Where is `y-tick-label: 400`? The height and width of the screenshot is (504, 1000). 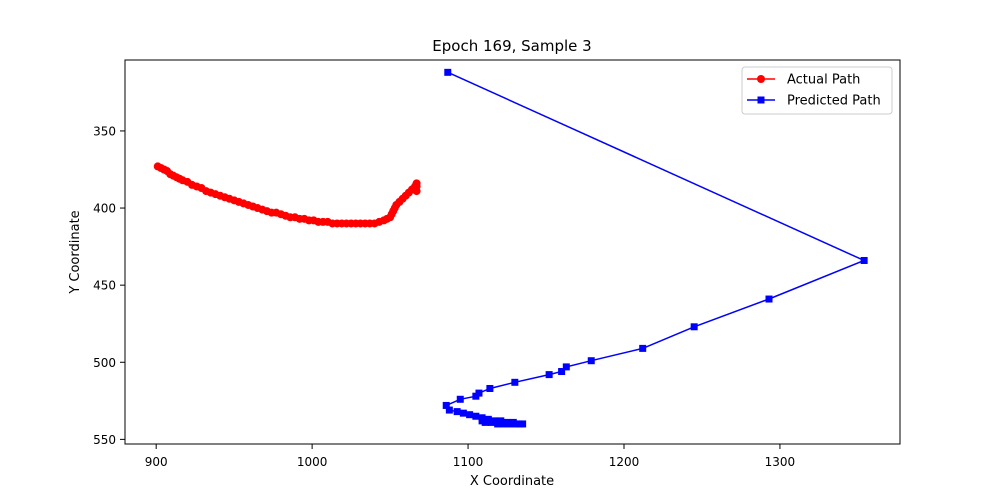 y-tick-label: 400 is located at coordinates (104, 209).